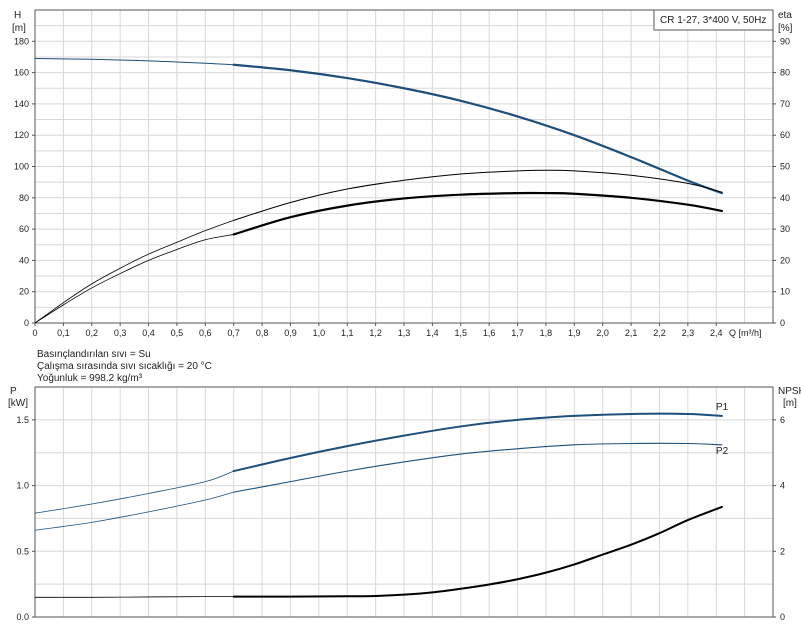 The image size is (801, 643). What do you see at coordinates (782, 323) in the screenshot?
I see `y-right-tick-label: 0` at bounding box center [782, 323].